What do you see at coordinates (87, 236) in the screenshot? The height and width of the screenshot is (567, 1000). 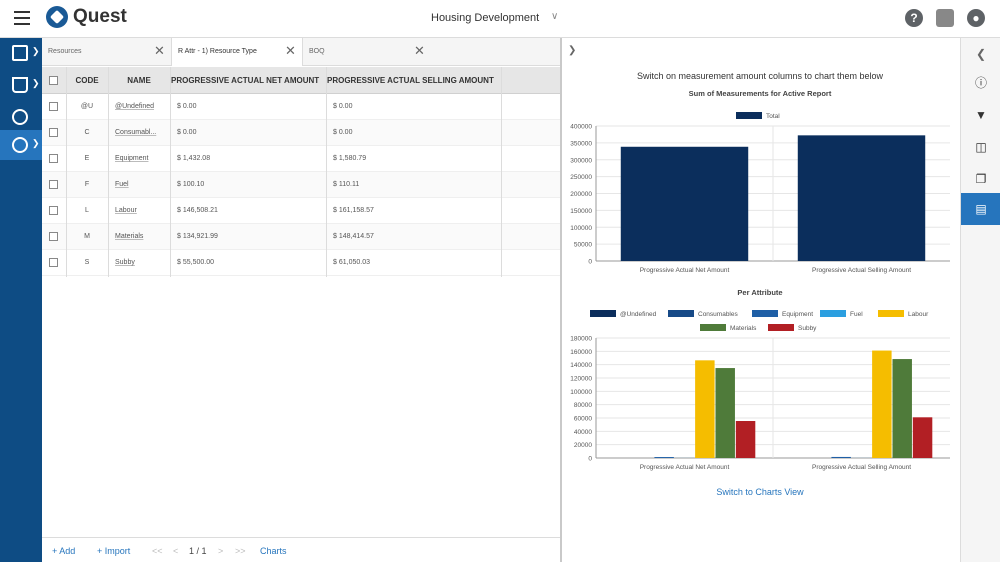 I see `cell-code: M` at bounding box center [87, 236].